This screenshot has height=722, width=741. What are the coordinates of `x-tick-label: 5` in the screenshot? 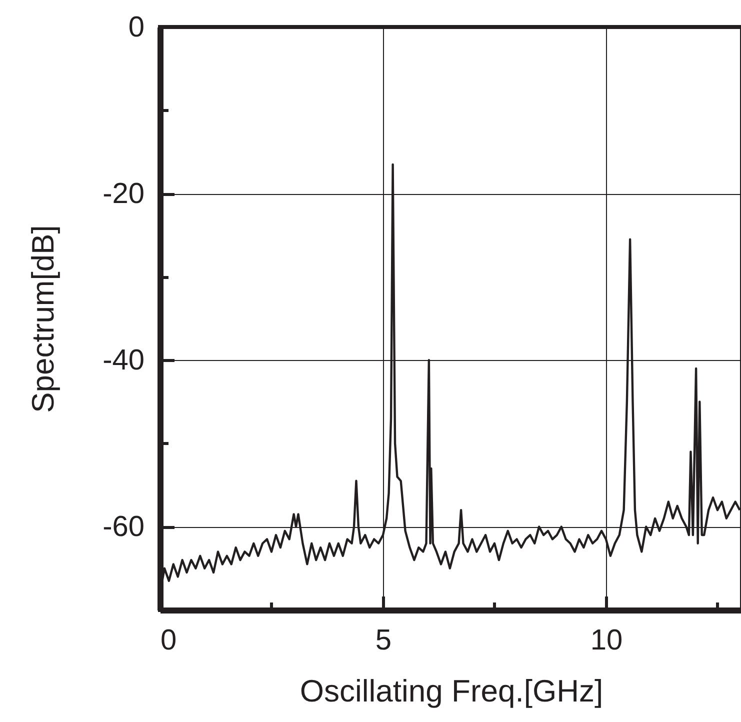 It's located at (383, 640).